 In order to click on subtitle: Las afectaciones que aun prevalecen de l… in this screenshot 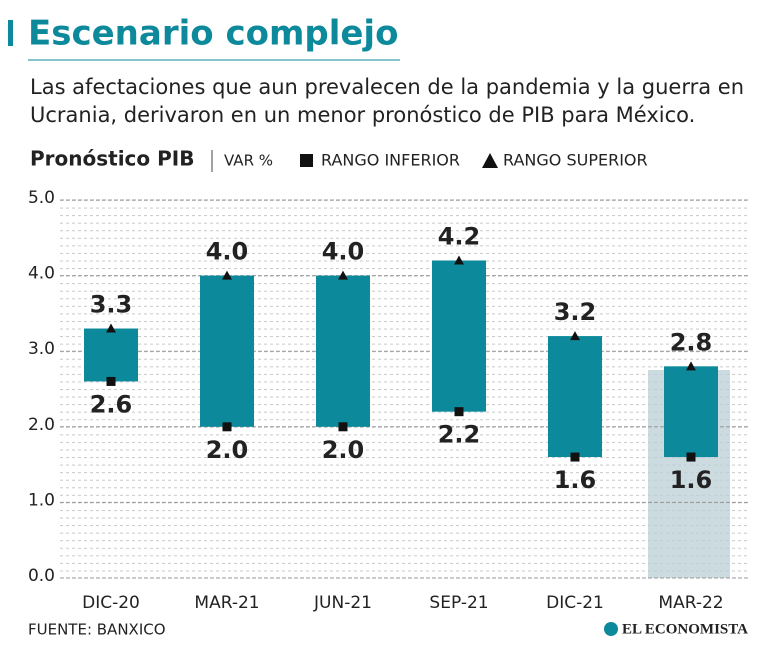, I will do `click(387, 87)`.